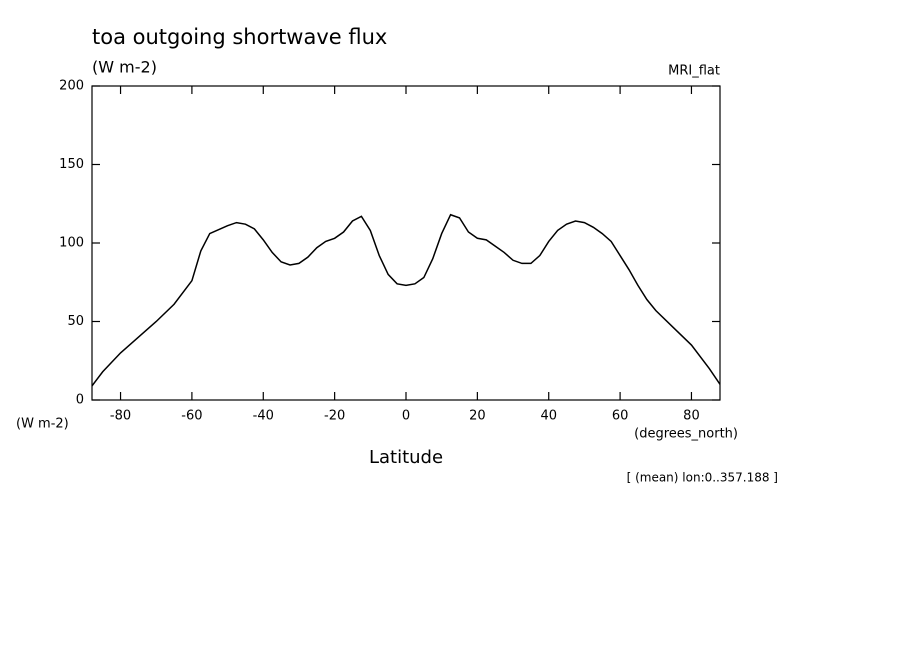 This screenshot has height=654, width=904. What do you see at coordinates (406, 416) in the screenshot?
I see `x-tick-label: 0` at bounding box center [406, 416].